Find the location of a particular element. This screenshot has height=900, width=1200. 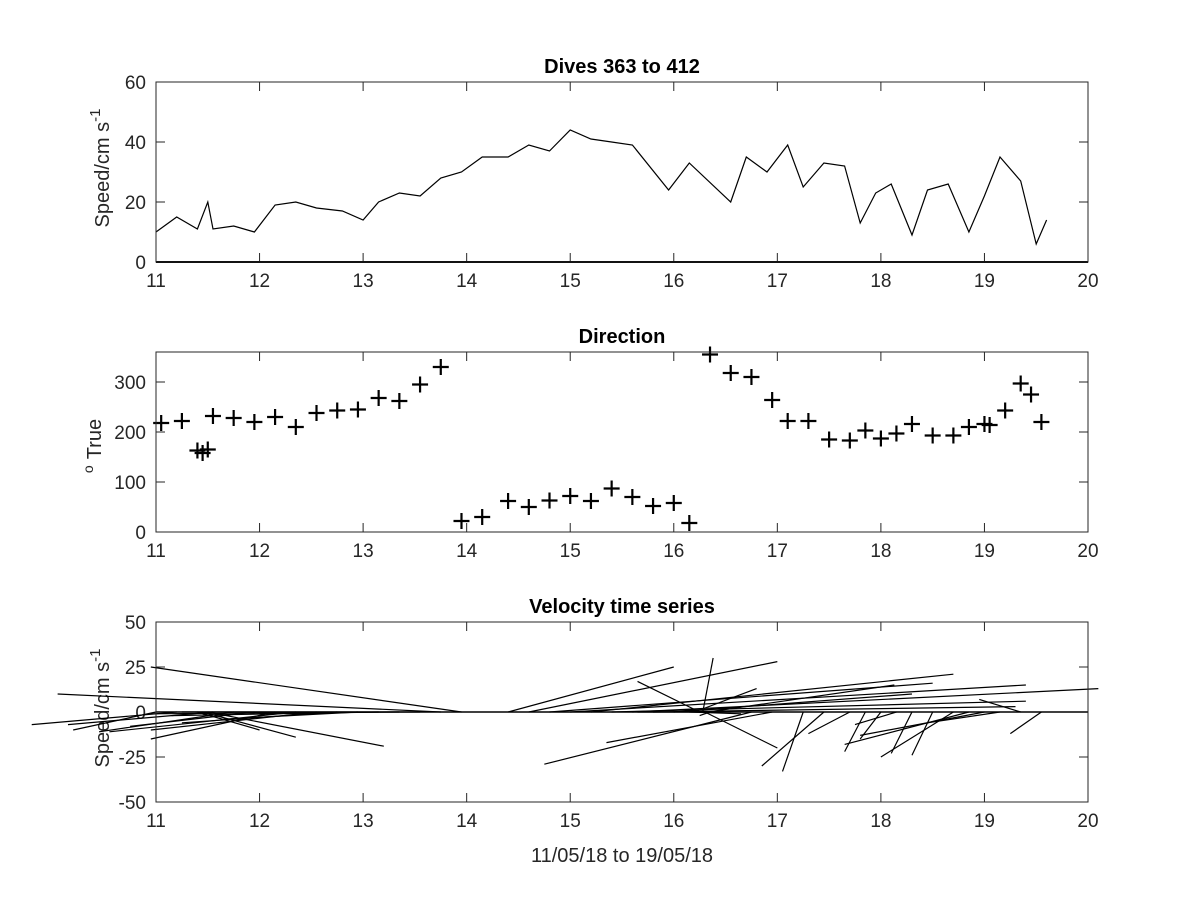

x-tick-label: 16 is located at coordinates (673, 281).